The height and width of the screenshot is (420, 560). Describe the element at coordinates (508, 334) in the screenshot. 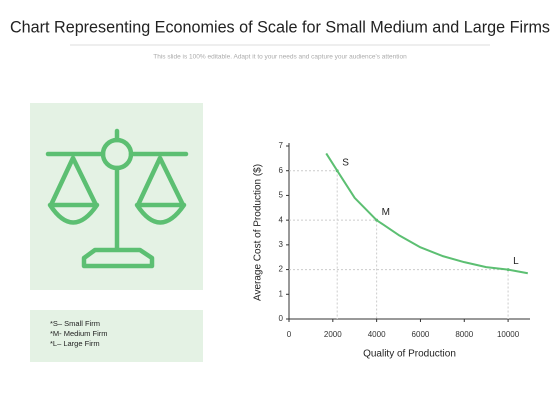

I see `x-tick-label: 10000` at that location.